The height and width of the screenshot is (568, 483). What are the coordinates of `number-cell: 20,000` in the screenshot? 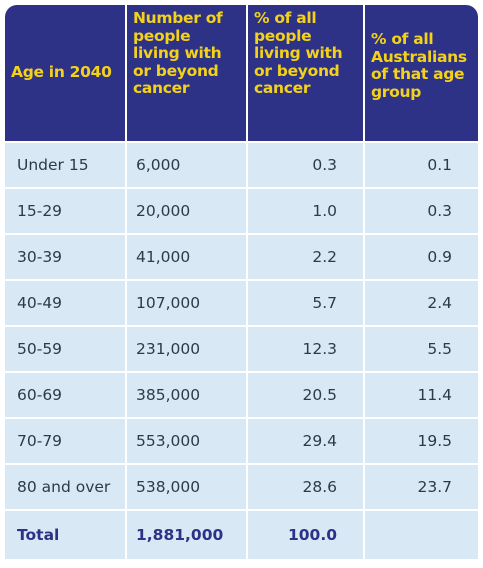 It's located at (186, 210).